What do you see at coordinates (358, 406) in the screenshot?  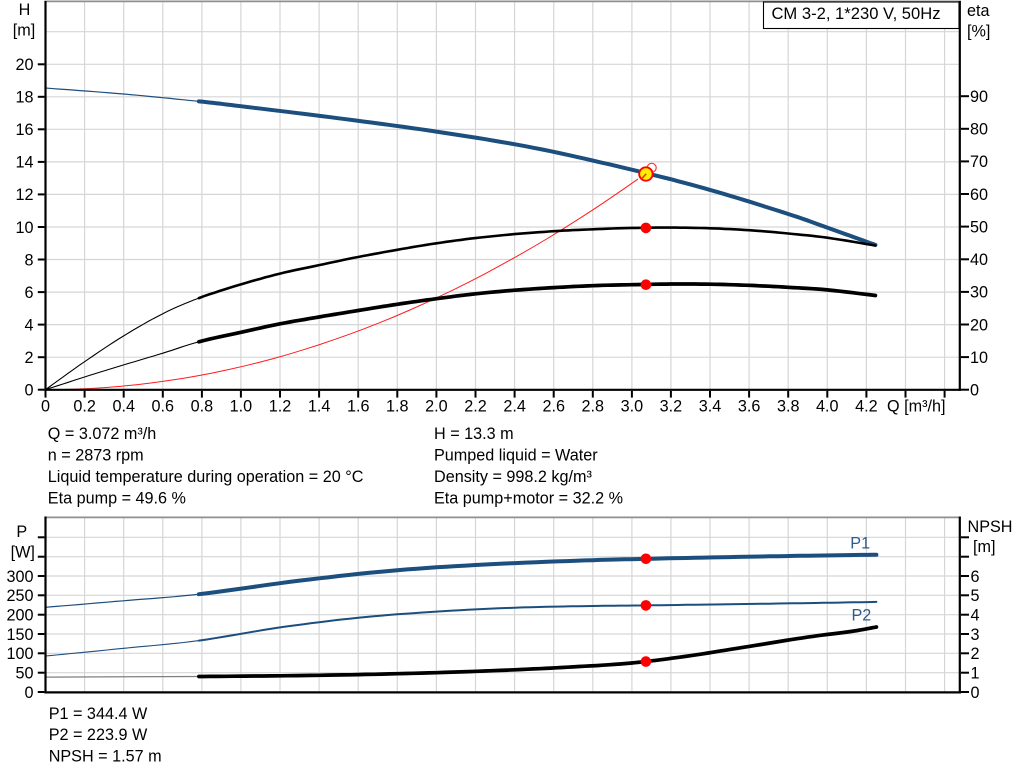 I see `svg-text: 1.6` at bounding box center [358, 406].